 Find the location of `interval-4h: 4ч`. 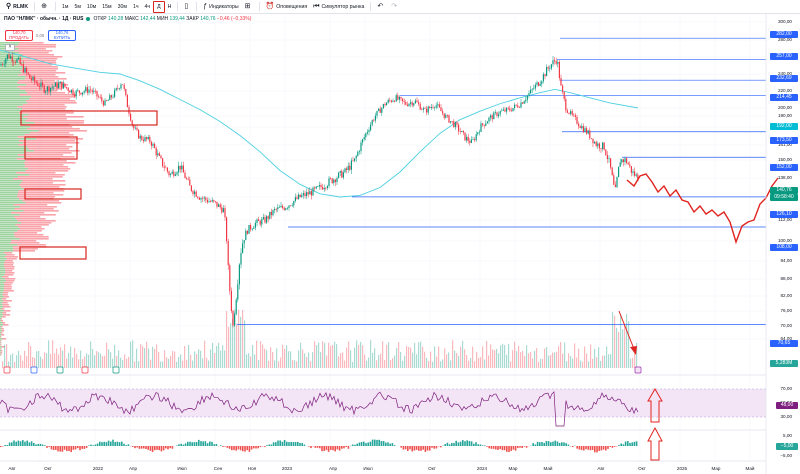

interval-4h: 4ч is located at coordinates (147, 6).